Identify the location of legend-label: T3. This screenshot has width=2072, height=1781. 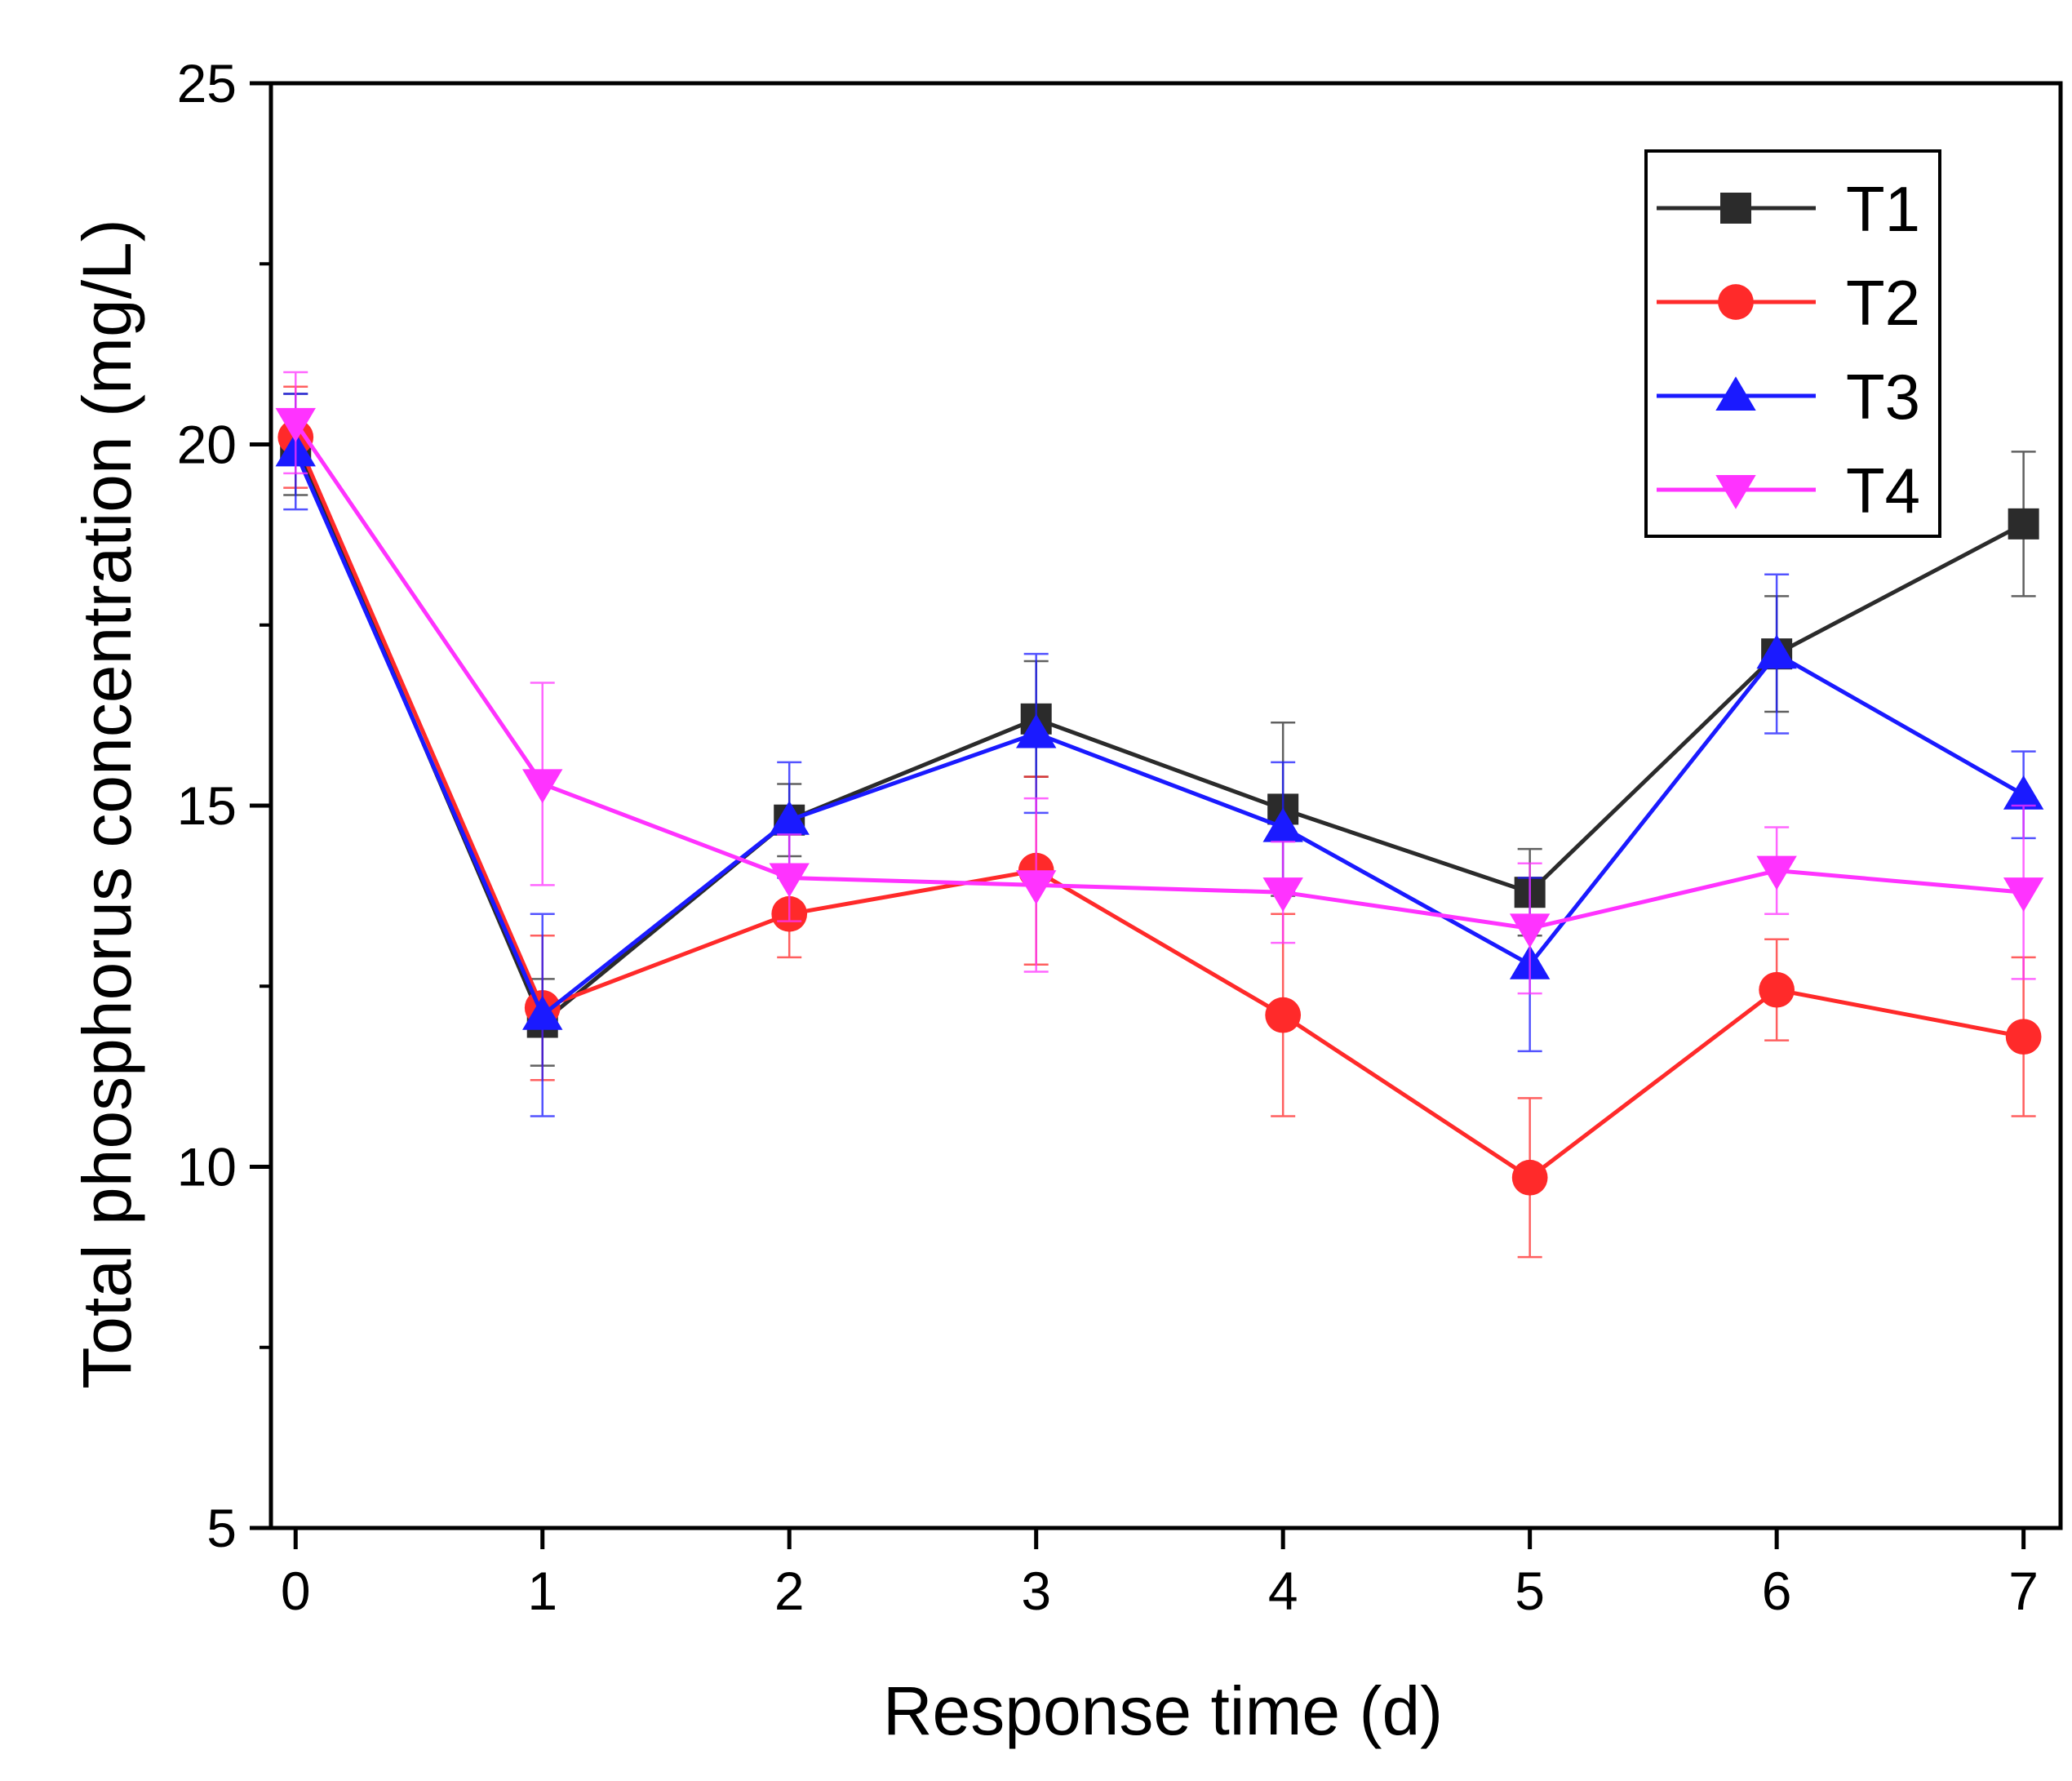
(1883, 397).